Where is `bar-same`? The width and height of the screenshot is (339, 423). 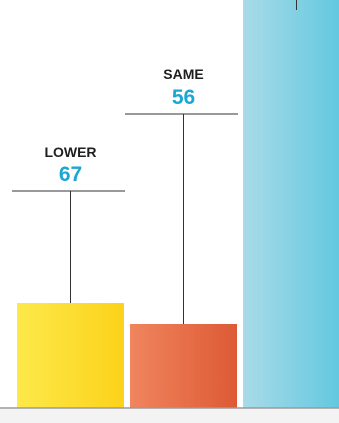
bar-same is located at coordinates (183, 366).